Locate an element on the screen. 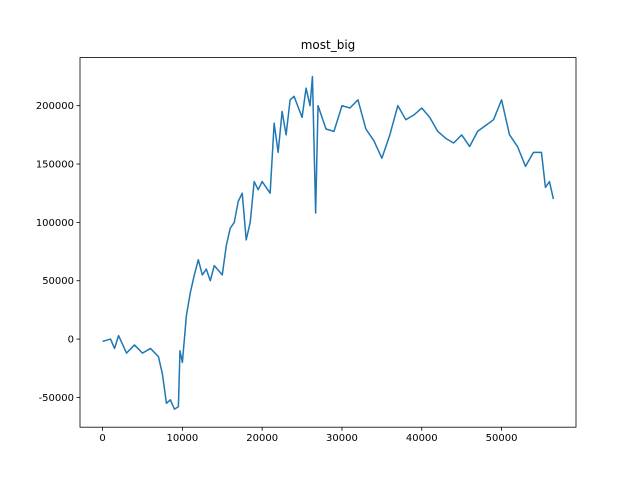 The width and height of the screenshot is (640, 480). x-tick-label: 50000 is located at coordinates (502, 438).